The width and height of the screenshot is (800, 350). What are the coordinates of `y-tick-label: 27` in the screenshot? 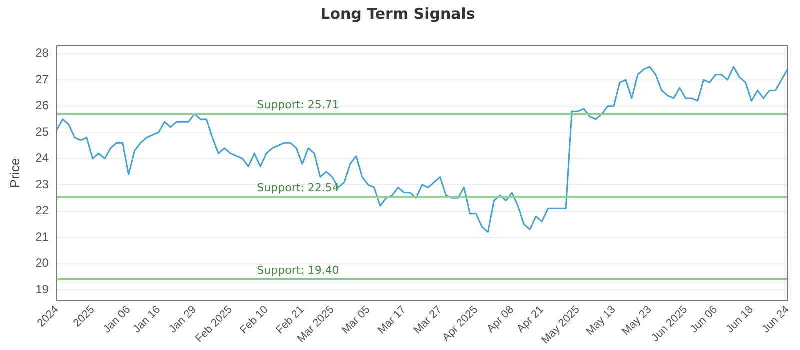 It's located at (43, 79).